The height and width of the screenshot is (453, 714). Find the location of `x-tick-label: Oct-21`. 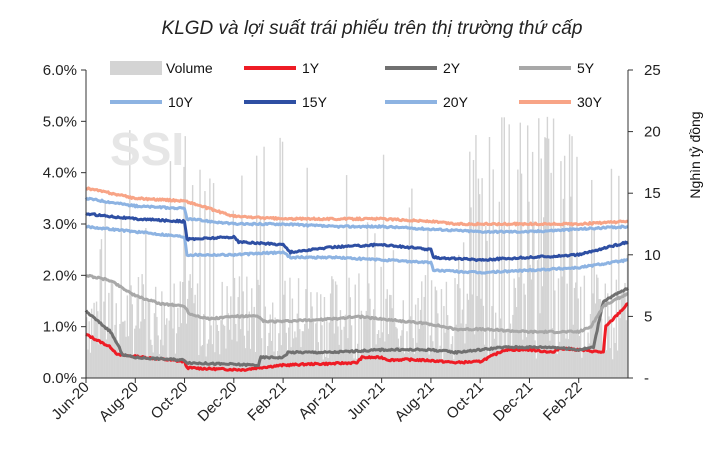

x-tick-label: Oct-21 is located at coordinates (465, 401).